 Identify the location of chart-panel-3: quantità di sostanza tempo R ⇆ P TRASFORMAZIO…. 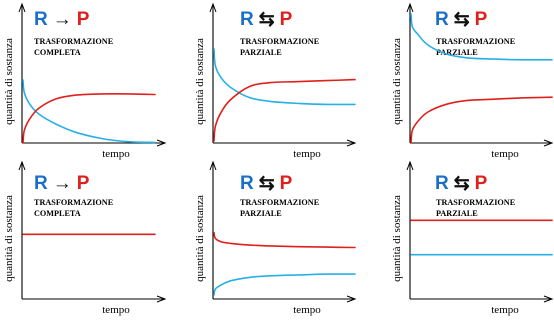
(472, 81).